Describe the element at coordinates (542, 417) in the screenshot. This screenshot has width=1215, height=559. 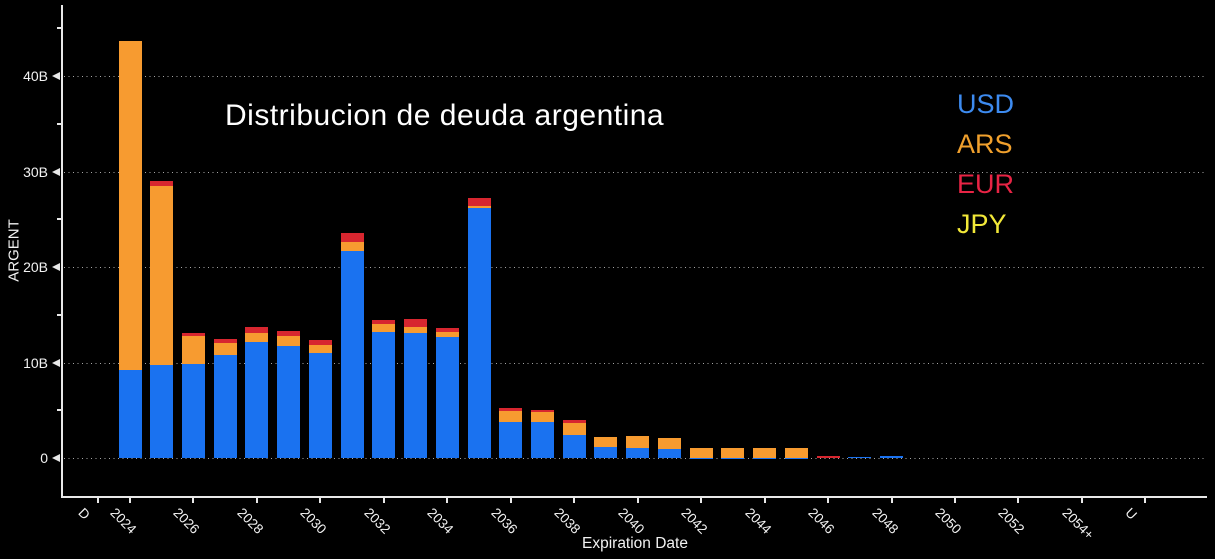
I see `bar-2037-ars` at that location.